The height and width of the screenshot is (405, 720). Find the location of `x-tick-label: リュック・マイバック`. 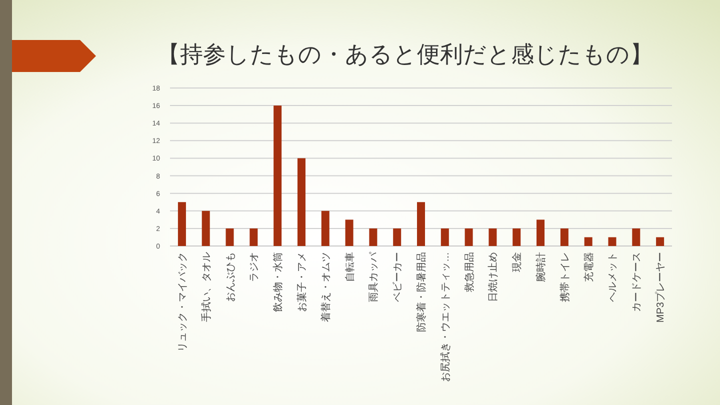

x-tick-label: リュック・マイバック is located at coordinates (182, 302).